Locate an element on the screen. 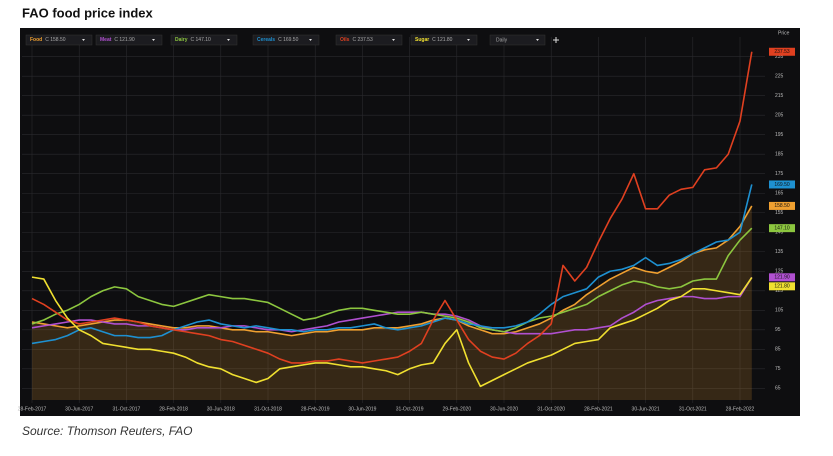 This screenshot has height=456, width=833. x-tick-label: 30-Jun-2020 is located at coordinates (504, 409).